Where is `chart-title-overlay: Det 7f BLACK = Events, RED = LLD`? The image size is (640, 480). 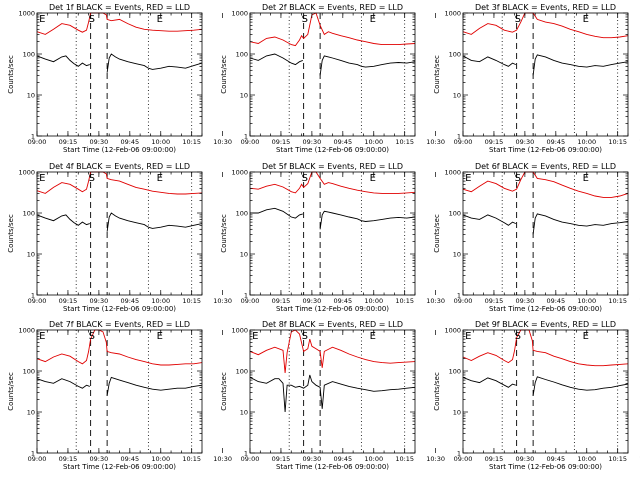
chart-title-overlay: Det 7f BLACK = Events, RED = LLD is located at coordinates (119, 324).